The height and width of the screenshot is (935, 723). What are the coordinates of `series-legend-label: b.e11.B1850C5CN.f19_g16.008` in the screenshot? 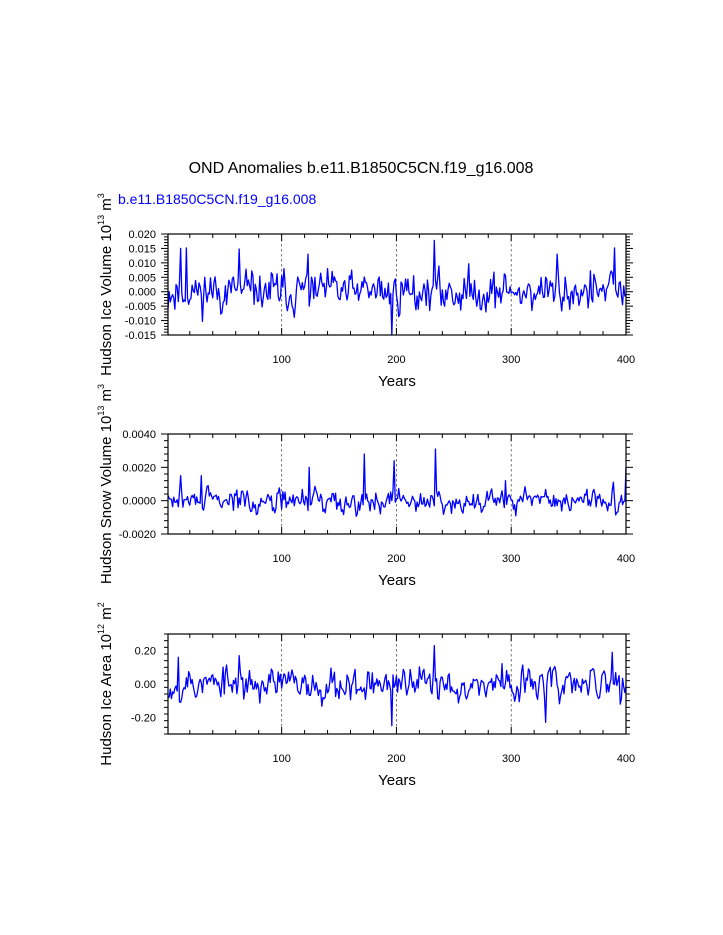 It's located at (217, 199).